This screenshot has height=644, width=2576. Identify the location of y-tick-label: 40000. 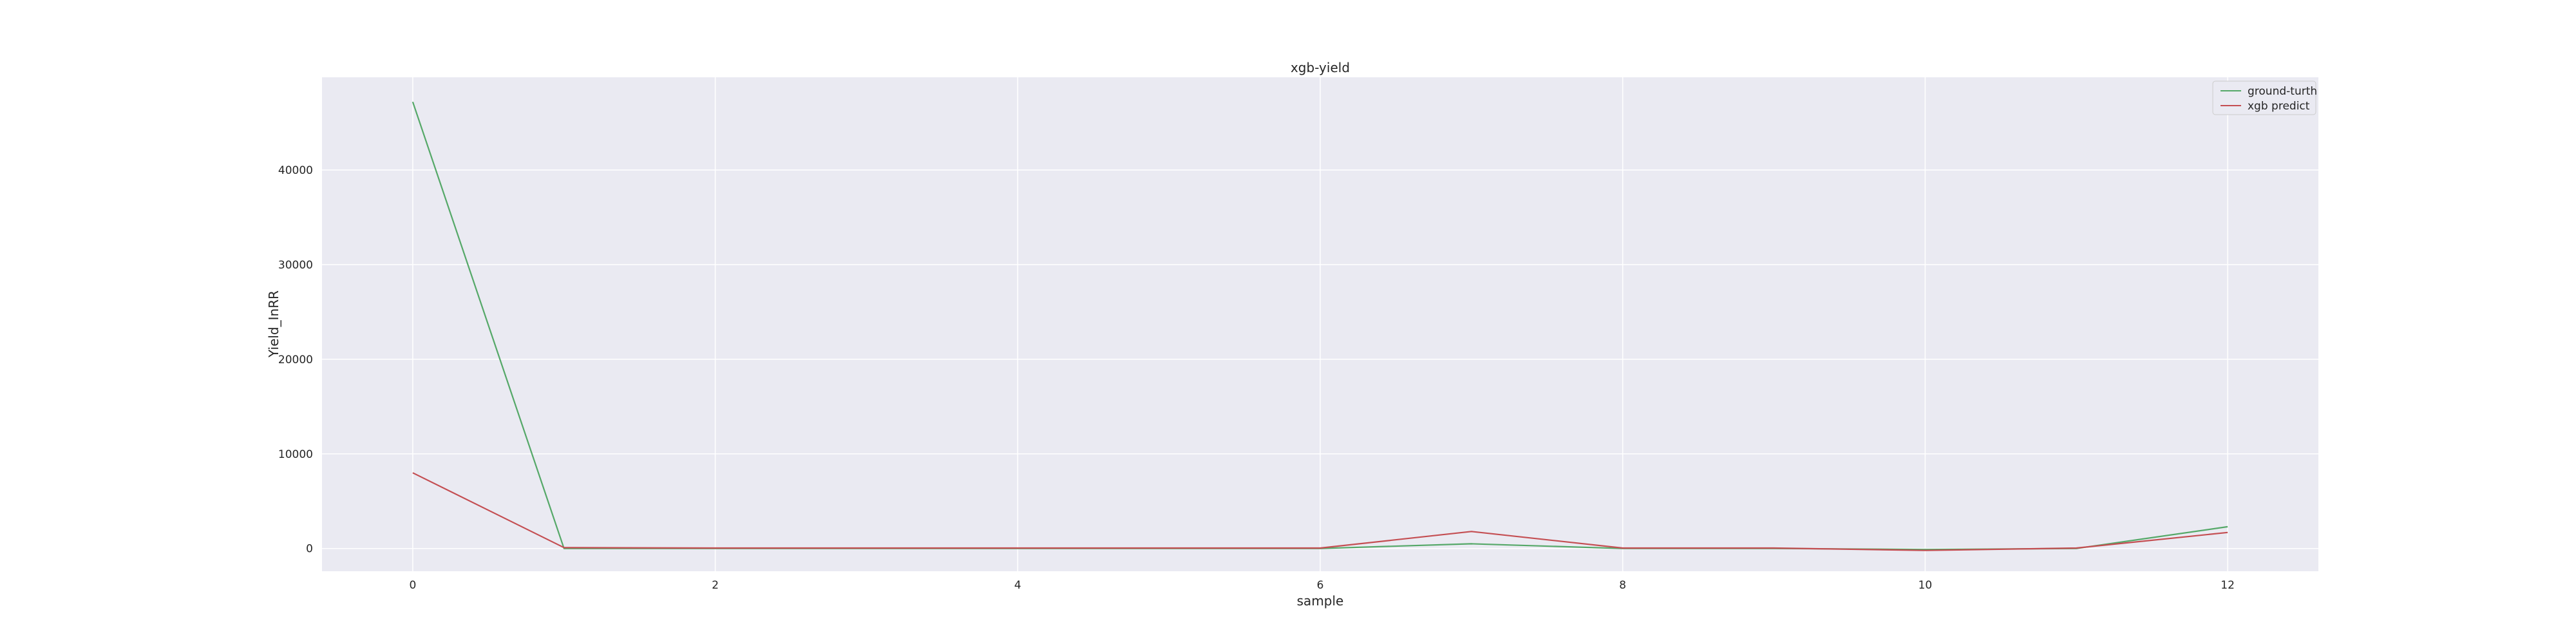
(295, 170).